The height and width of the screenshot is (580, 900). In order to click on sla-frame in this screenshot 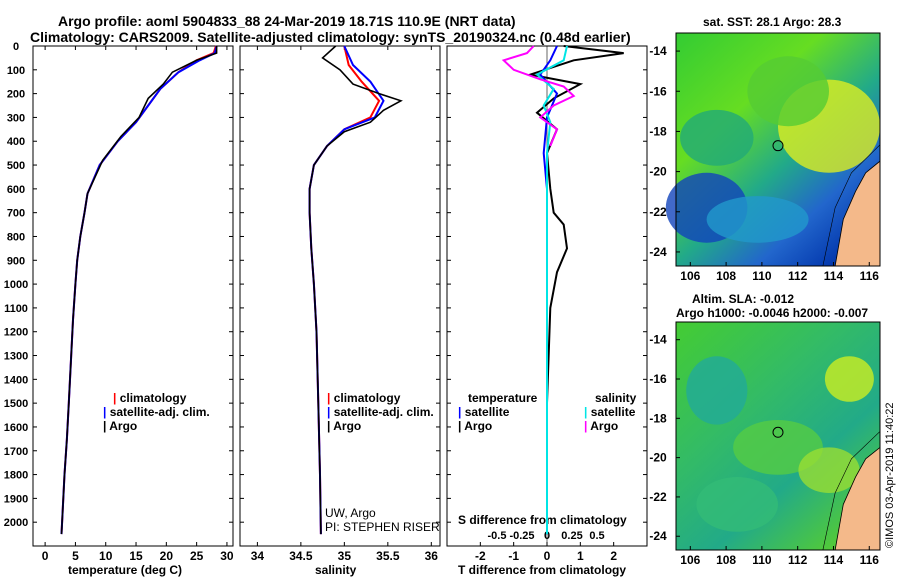, I will do `click(778, 436)`.